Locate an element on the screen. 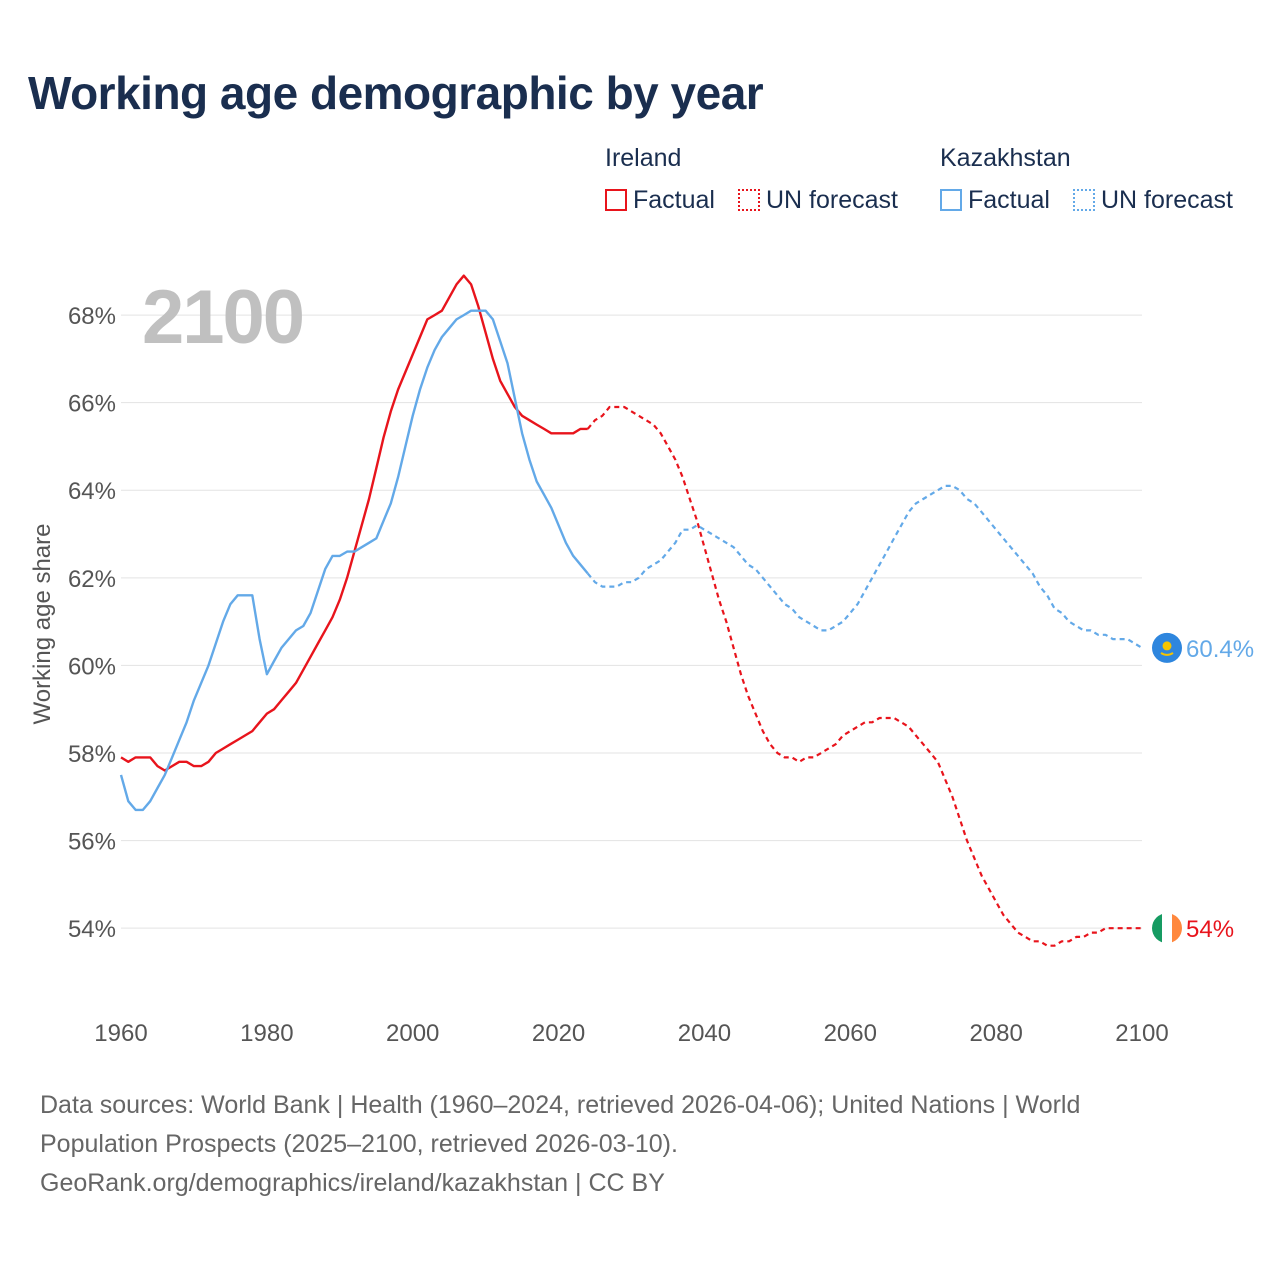 The height and width of the screenshot is (1280, 1280). legend-ireland-factual-label: Factual is located at coordinates (674, 199).